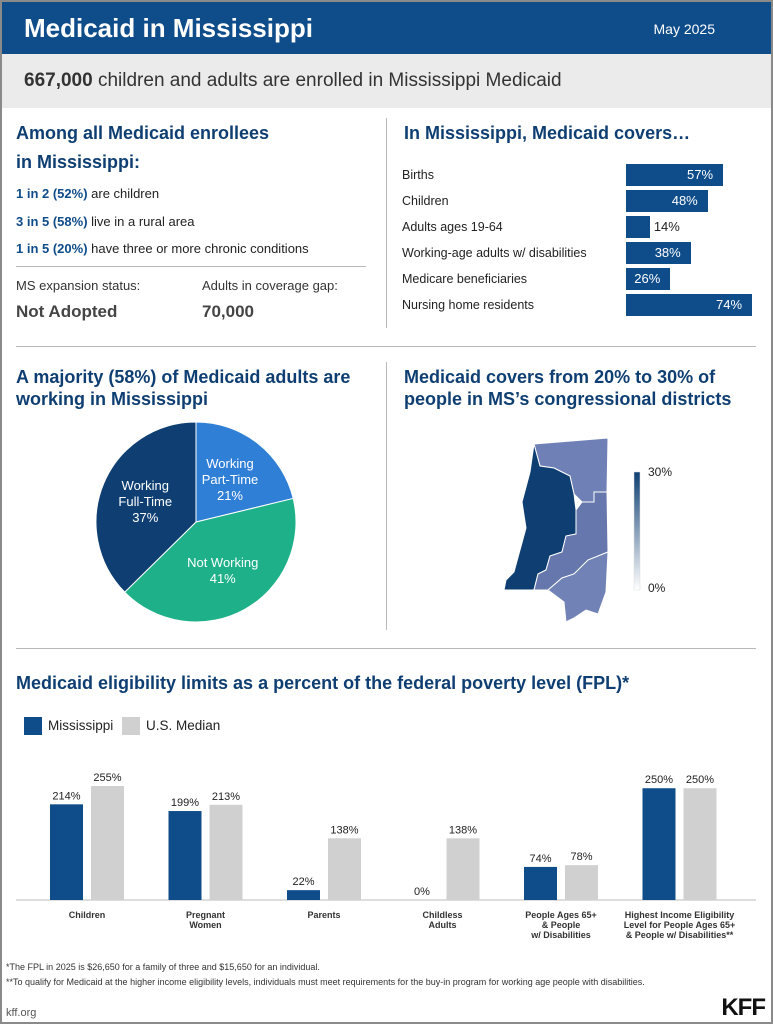 Image resolution: width=773 pixels, height=1024 pixels. What do you see at coordinates (442, 915) in the screenshot?
I see `eligibility-category-label: Childless` at bounding box center [442, 915].